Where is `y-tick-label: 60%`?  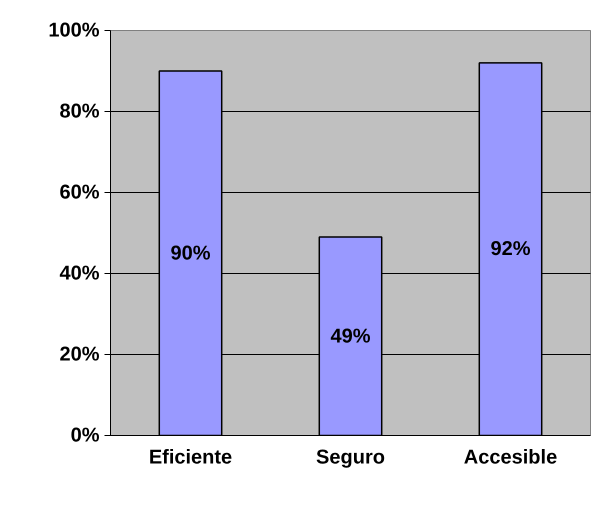 y-tick-label: 60% is located at coordinates (79, 193).